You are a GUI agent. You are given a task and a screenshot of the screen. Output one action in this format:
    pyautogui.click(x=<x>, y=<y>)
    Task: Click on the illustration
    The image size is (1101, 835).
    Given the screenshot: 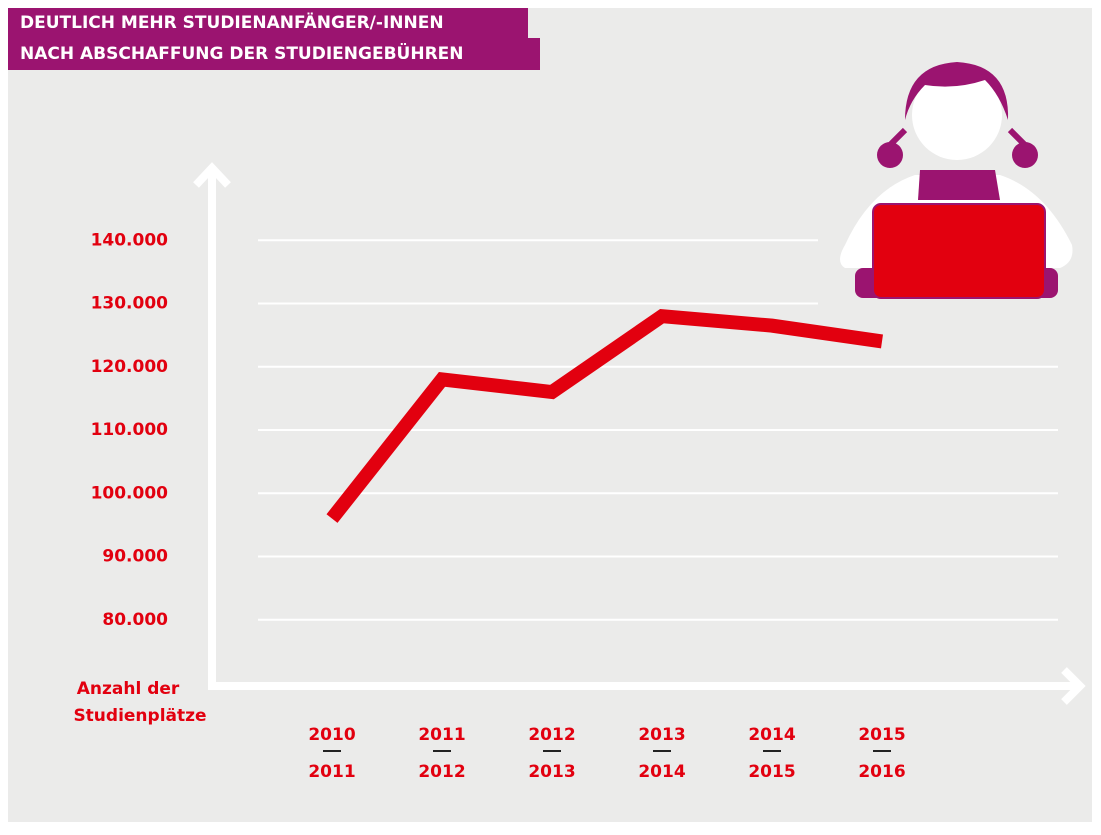 What is the action you would take?
    pyautogui.click(x=956, y=180)
    